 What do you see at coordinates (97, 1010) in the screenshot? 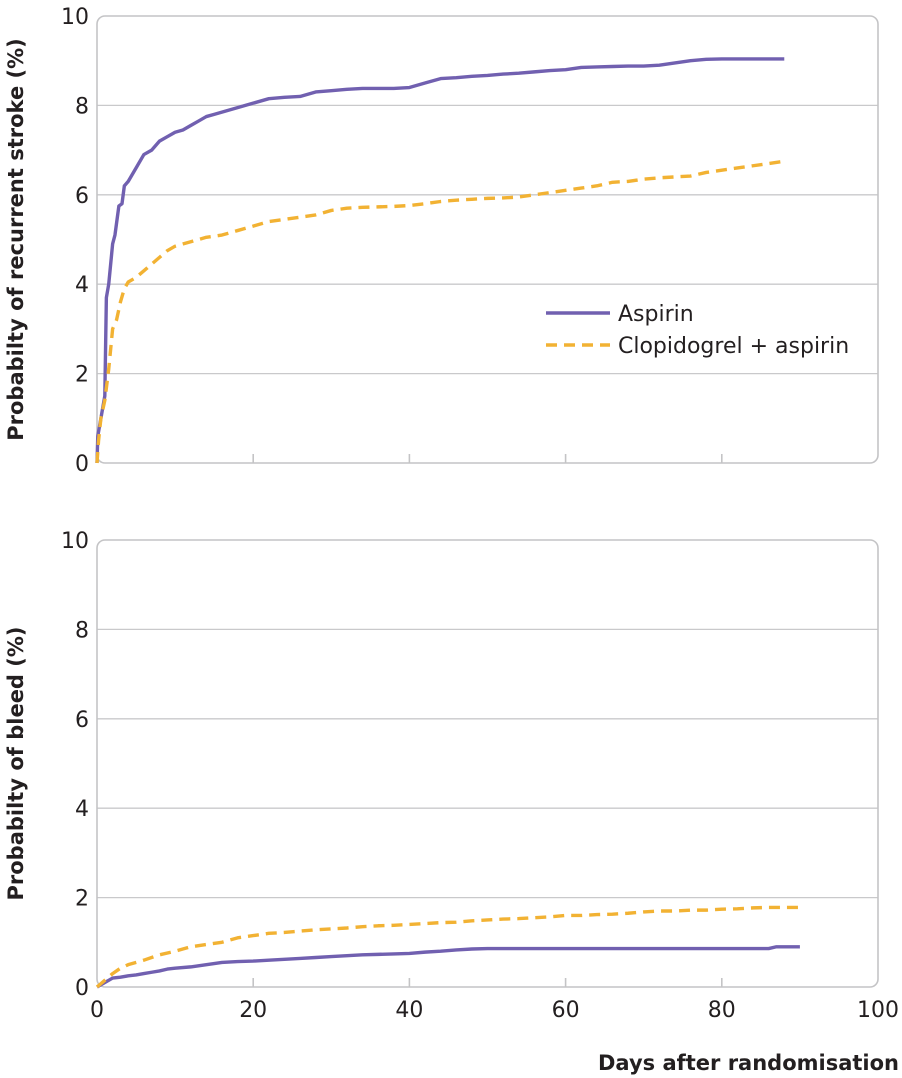
I see `x-tick-label: 0` at bounding box center [97, 1010].